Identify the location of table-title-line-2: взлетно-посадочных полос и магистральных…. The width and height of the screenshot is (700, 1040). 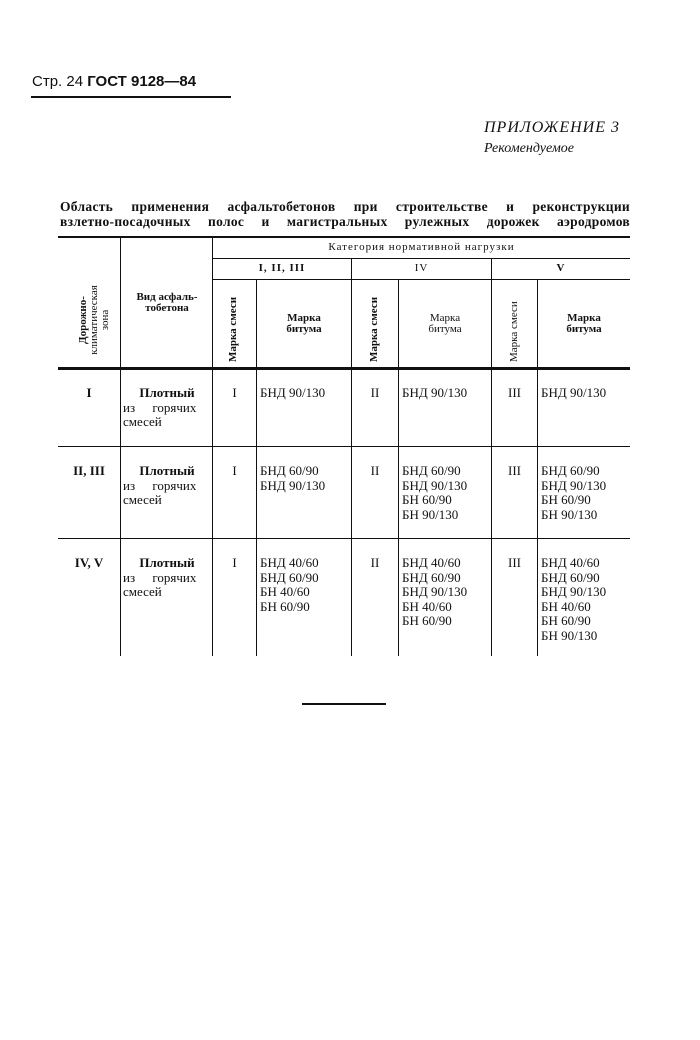
(345, 221).